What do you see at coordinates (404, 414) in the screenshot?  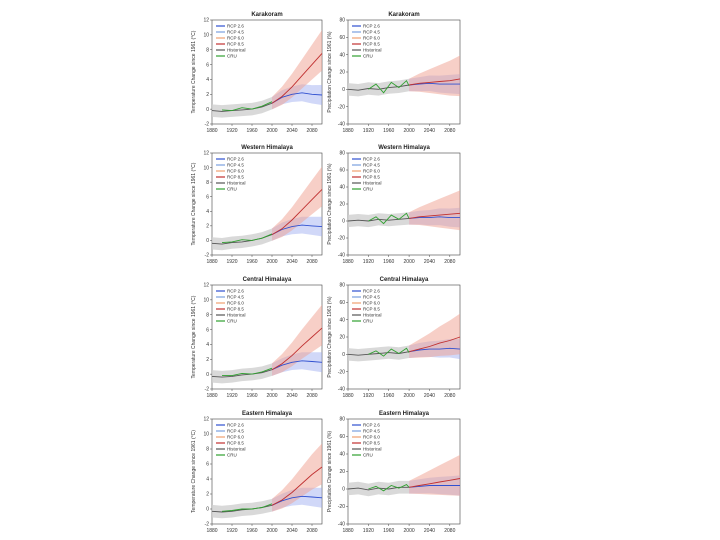 I see `chart-title: Eastern Himalaya` at bounding box center [404, 414].